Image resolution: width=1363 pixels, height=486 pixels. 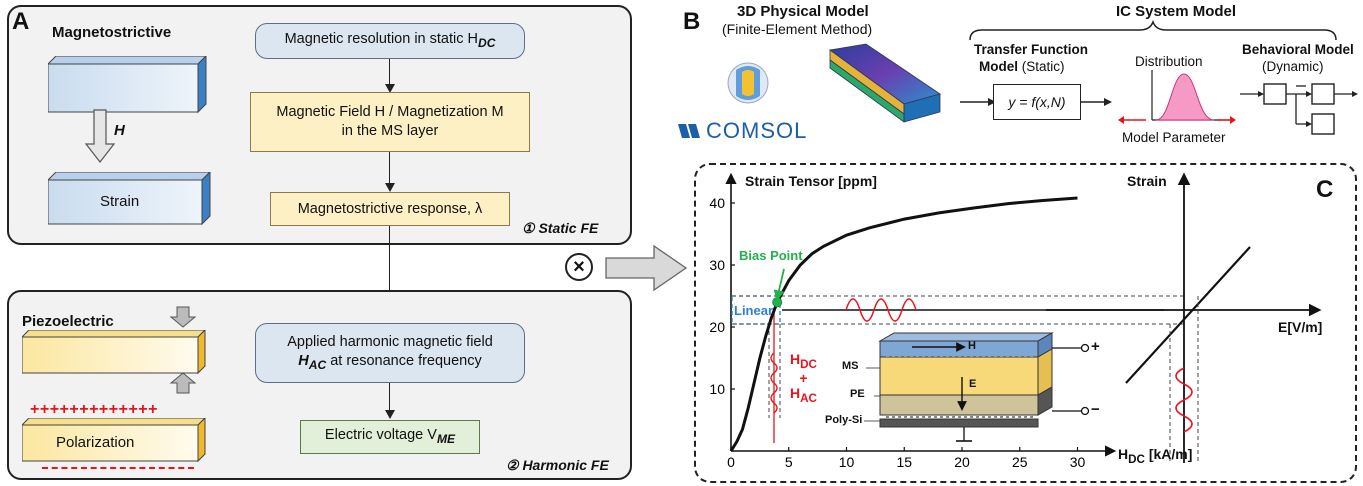 What do you see at coordinates (803, 11) in the screenshot?
I see `physical-model-title: 3D Physical Model` at bounding box center [803, 11].